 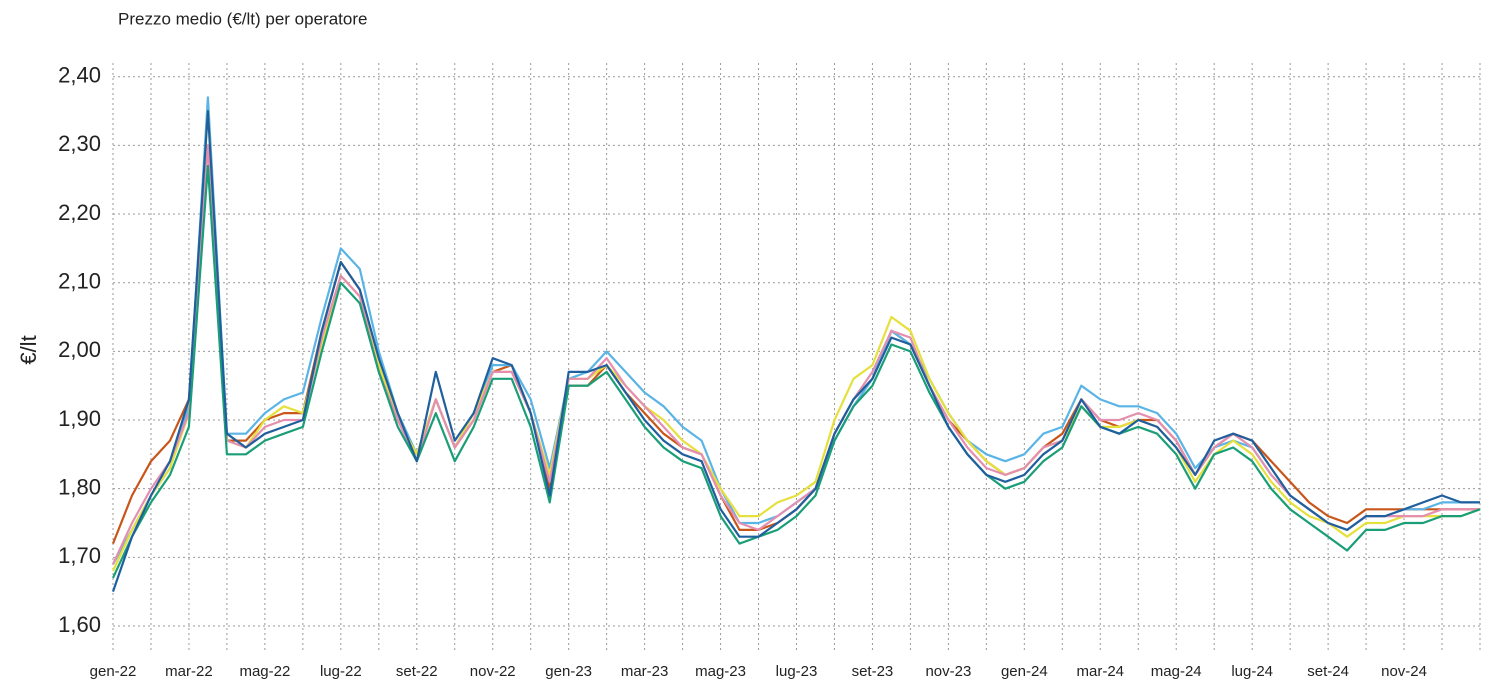 I want to click on chart-title: Prezzo medio (€/lt) per operatore, so click(x=242, y=18).